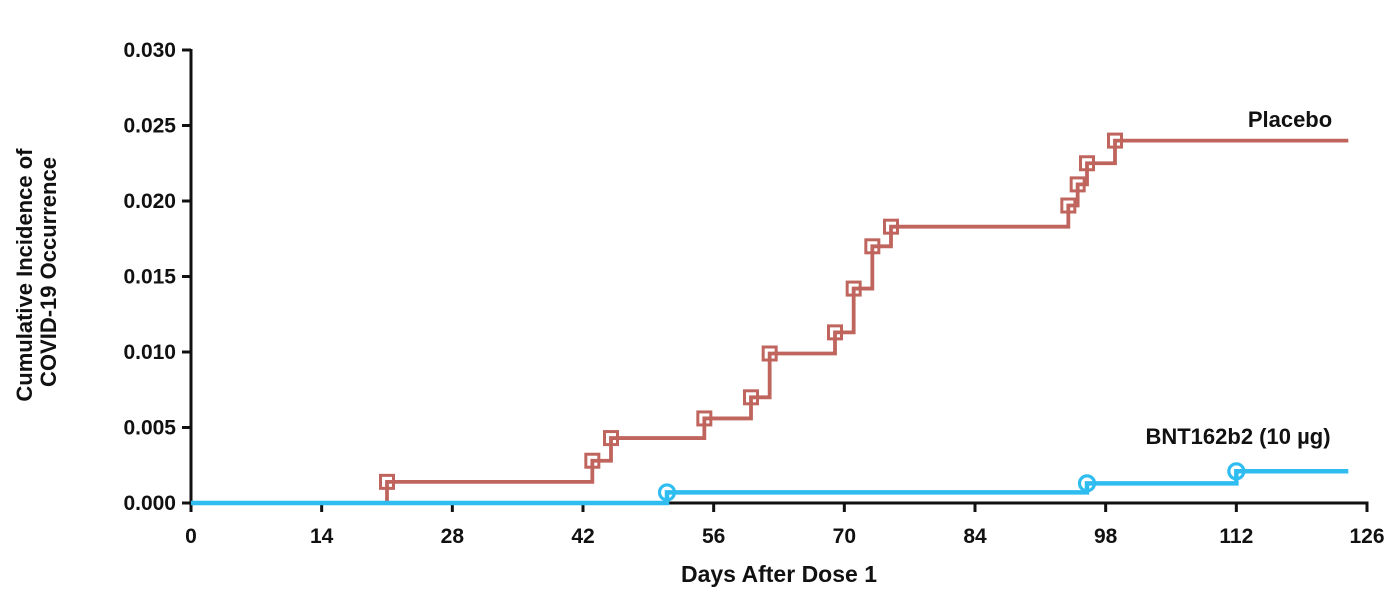  What do you see at coordinates (191, 536) in the screenshot?
I see `x-tick-label-0: 0` at bounding box center [191, 536].